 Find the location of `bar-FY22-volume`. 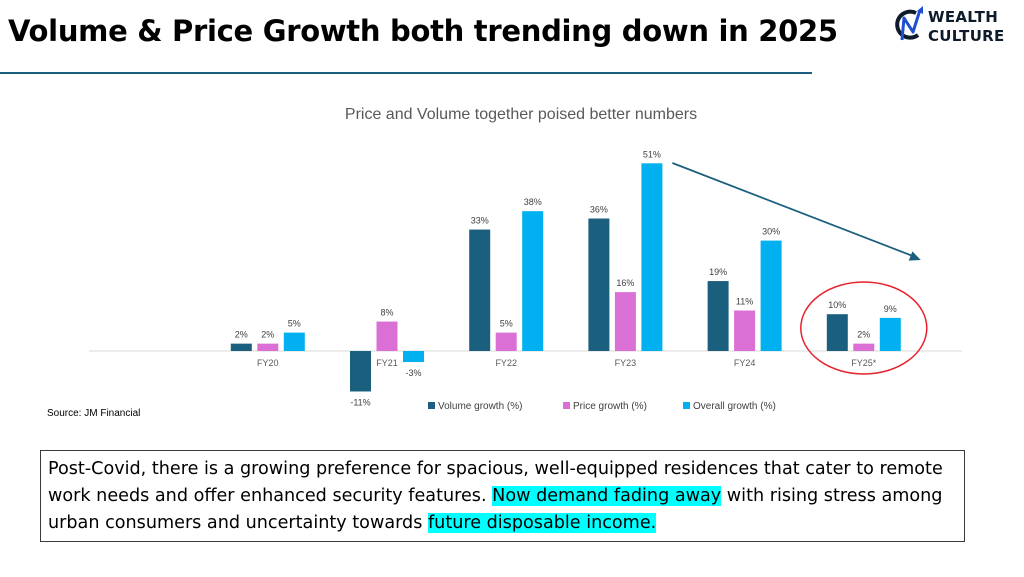

bar-FY22-volume is located at coordinates (480, 290).